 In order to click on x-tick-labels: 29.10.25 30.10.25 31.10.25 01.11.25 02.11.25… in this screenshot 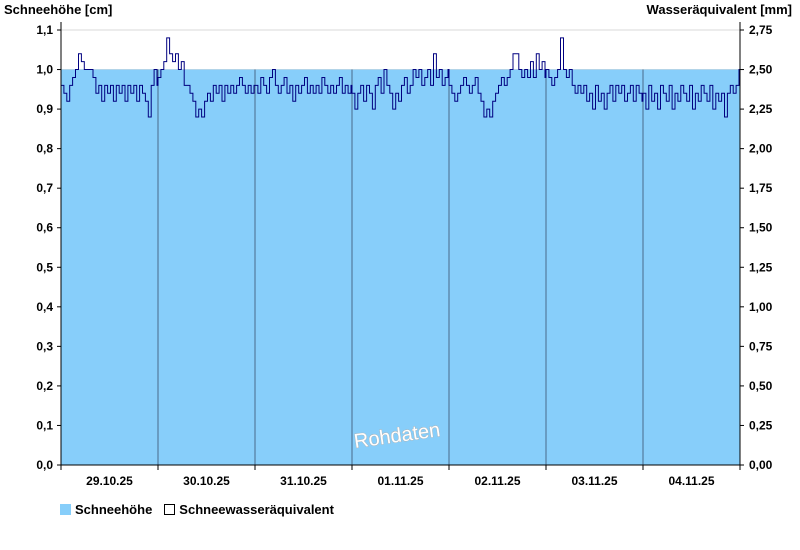, I will do `click(400, 481)`.